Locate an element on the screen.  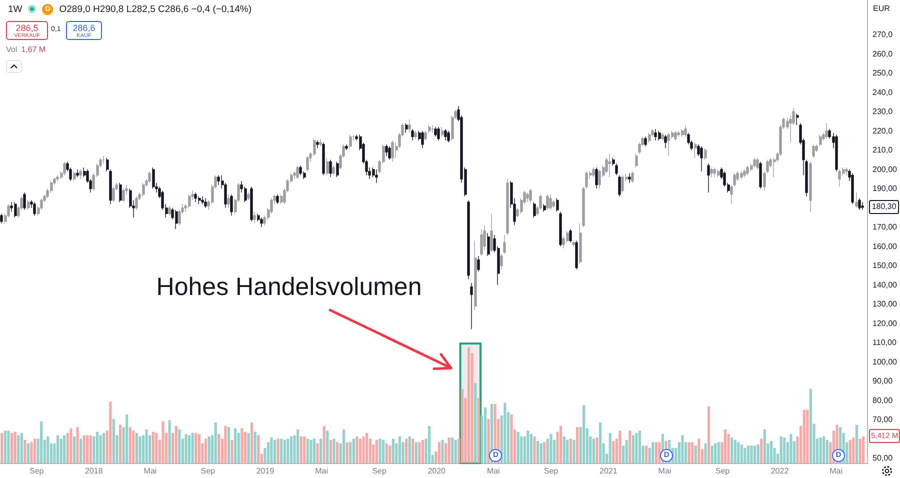
y-tick-label: 210,0 is located at coordinates (883, 150).